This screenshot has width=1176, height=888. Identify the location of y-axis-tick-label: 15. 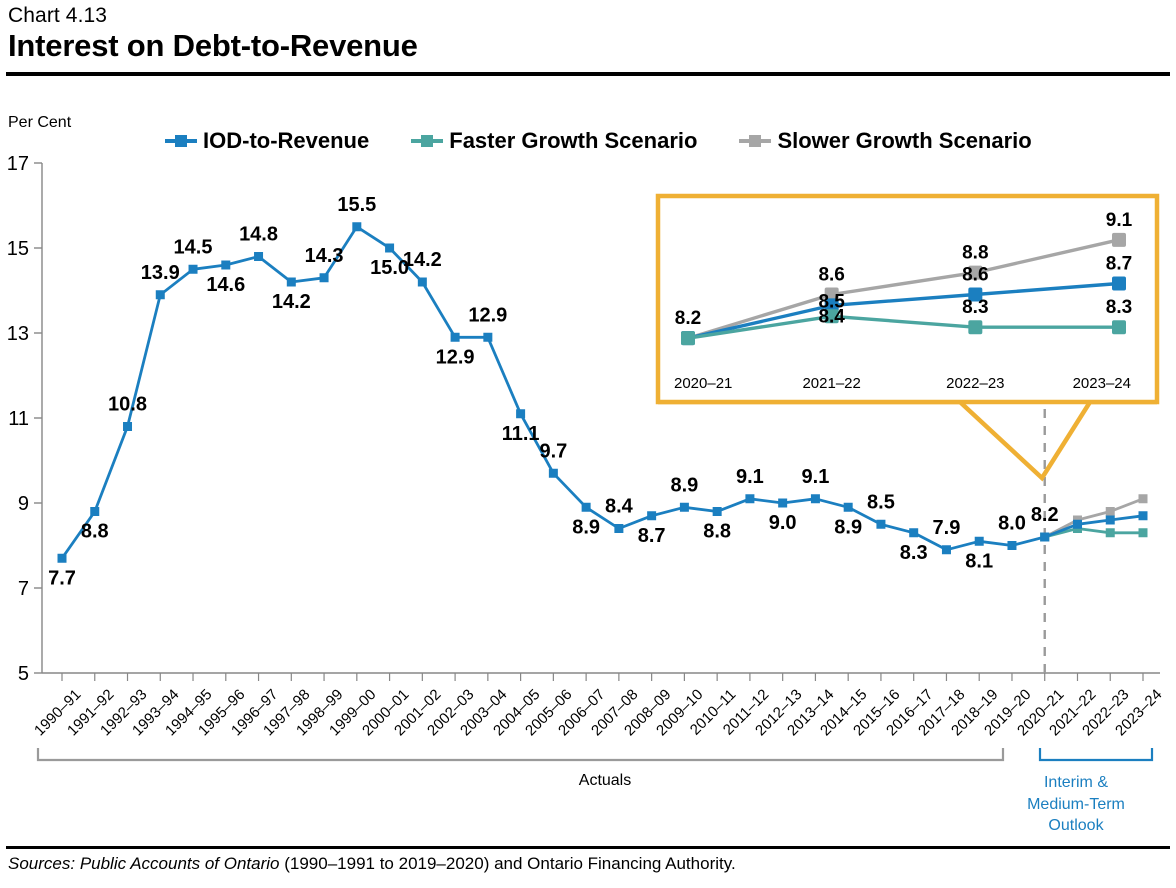
(18, 249).